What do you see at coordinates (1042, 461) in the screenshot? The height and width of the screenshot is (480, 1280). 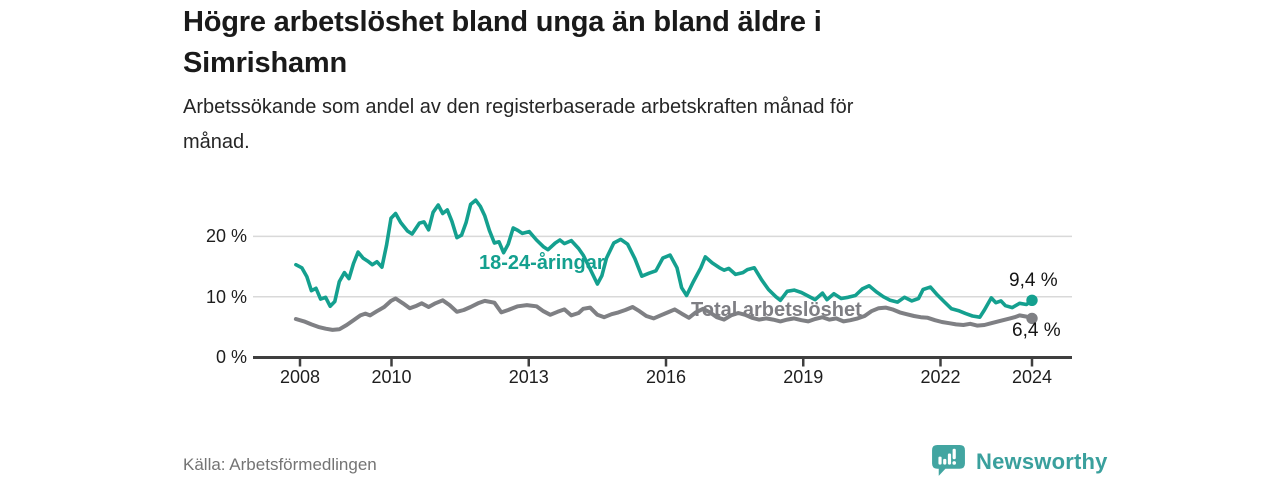 I see `brand-name: Newsworthy` at bounding box center [1042, 461].